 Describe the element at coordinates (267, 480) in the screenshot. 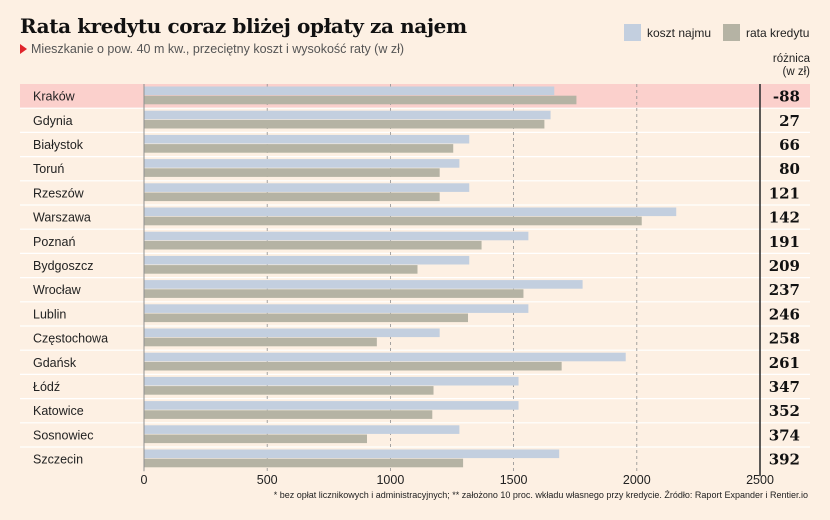

I see `x-tick-label: 500` at that location.